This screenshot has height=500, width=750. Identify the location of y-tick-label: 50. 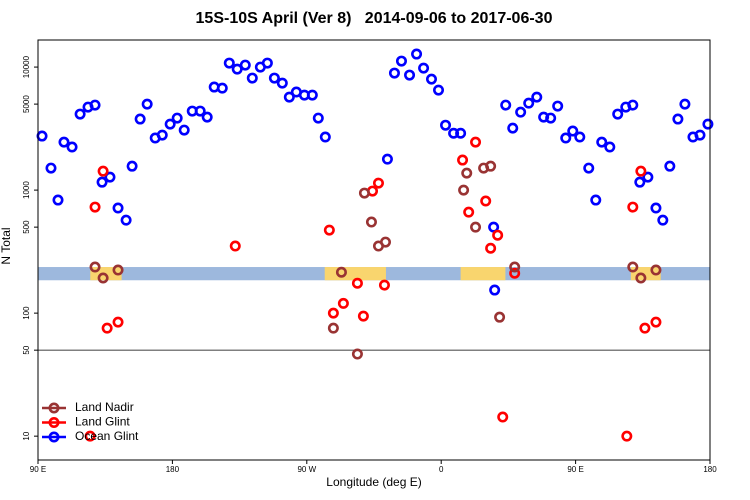
(26, 349).